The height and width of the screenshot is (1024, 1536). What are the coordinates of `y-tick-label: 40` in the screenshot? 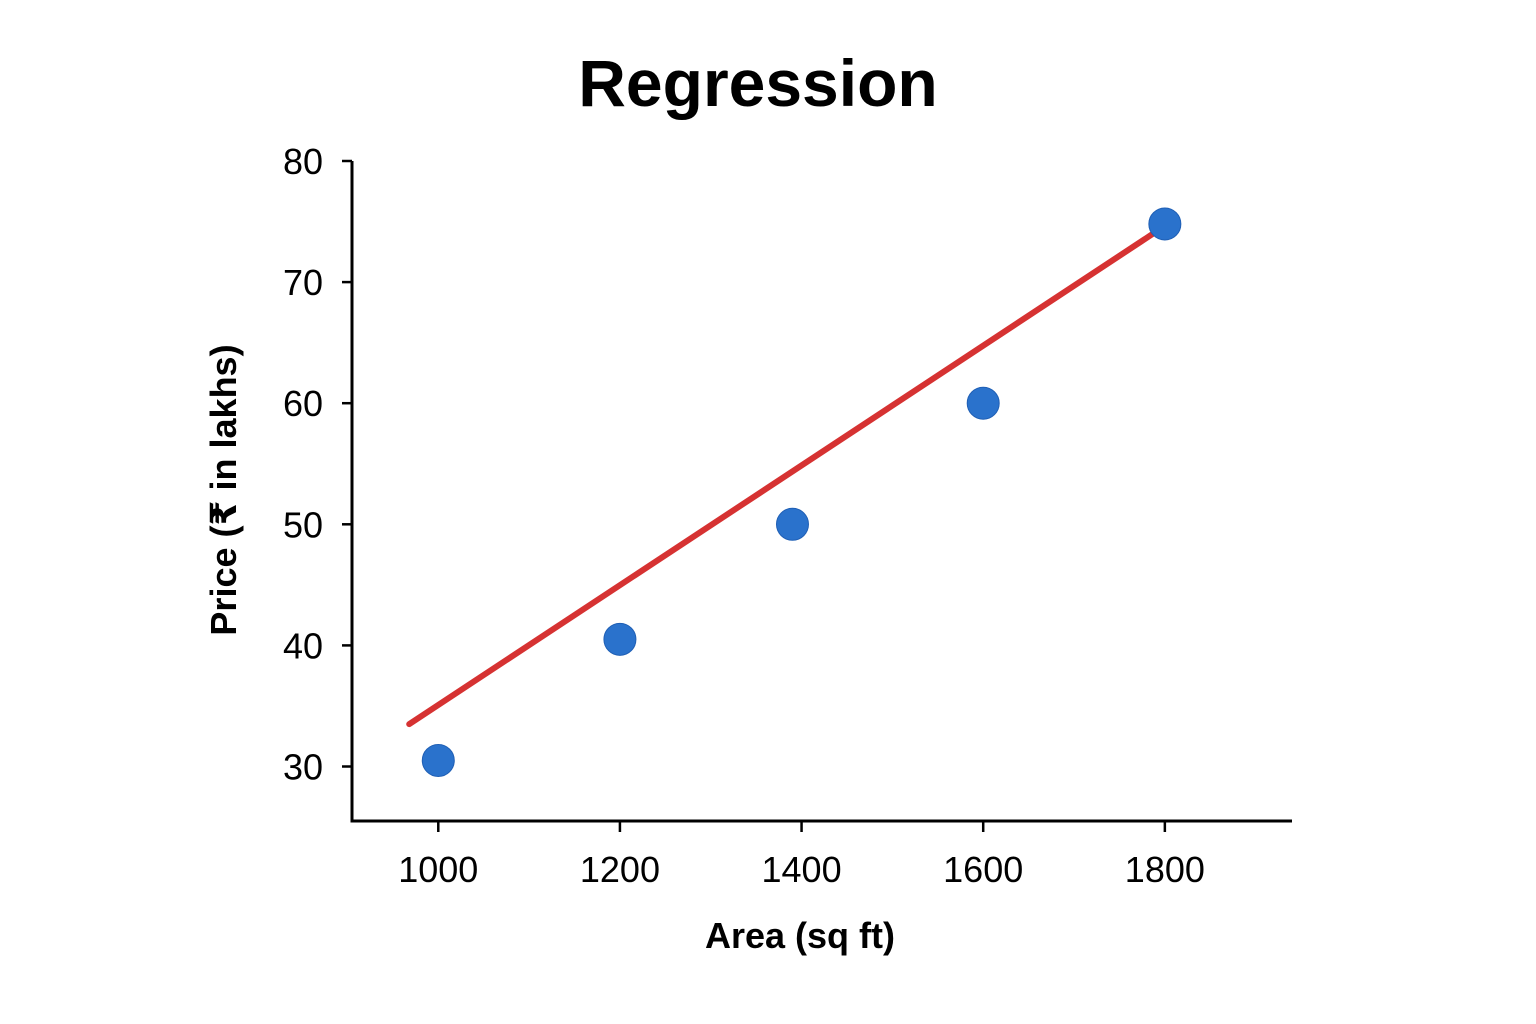 It's located at (303, 645).